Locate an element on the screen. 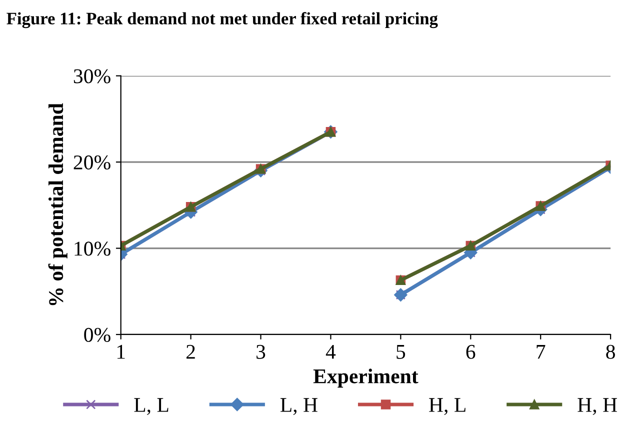 This screenshot has height=446, width=636. x-tick-label: 3 is located at coordinates (261, 351).